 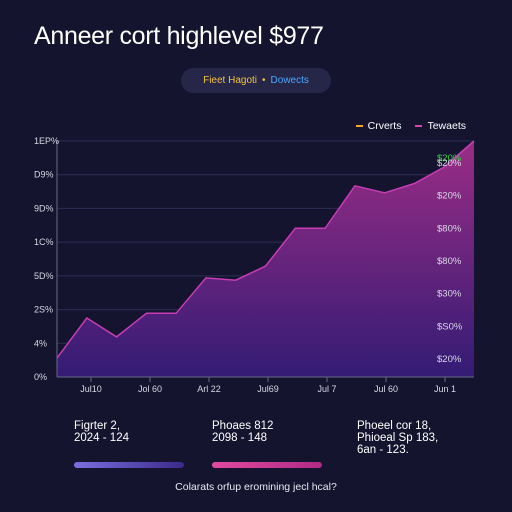 What do you see at coordinates (209, 389) in the screenshot?
I see `x-tick-label: Arl 22` at bounding box center [209, 389].